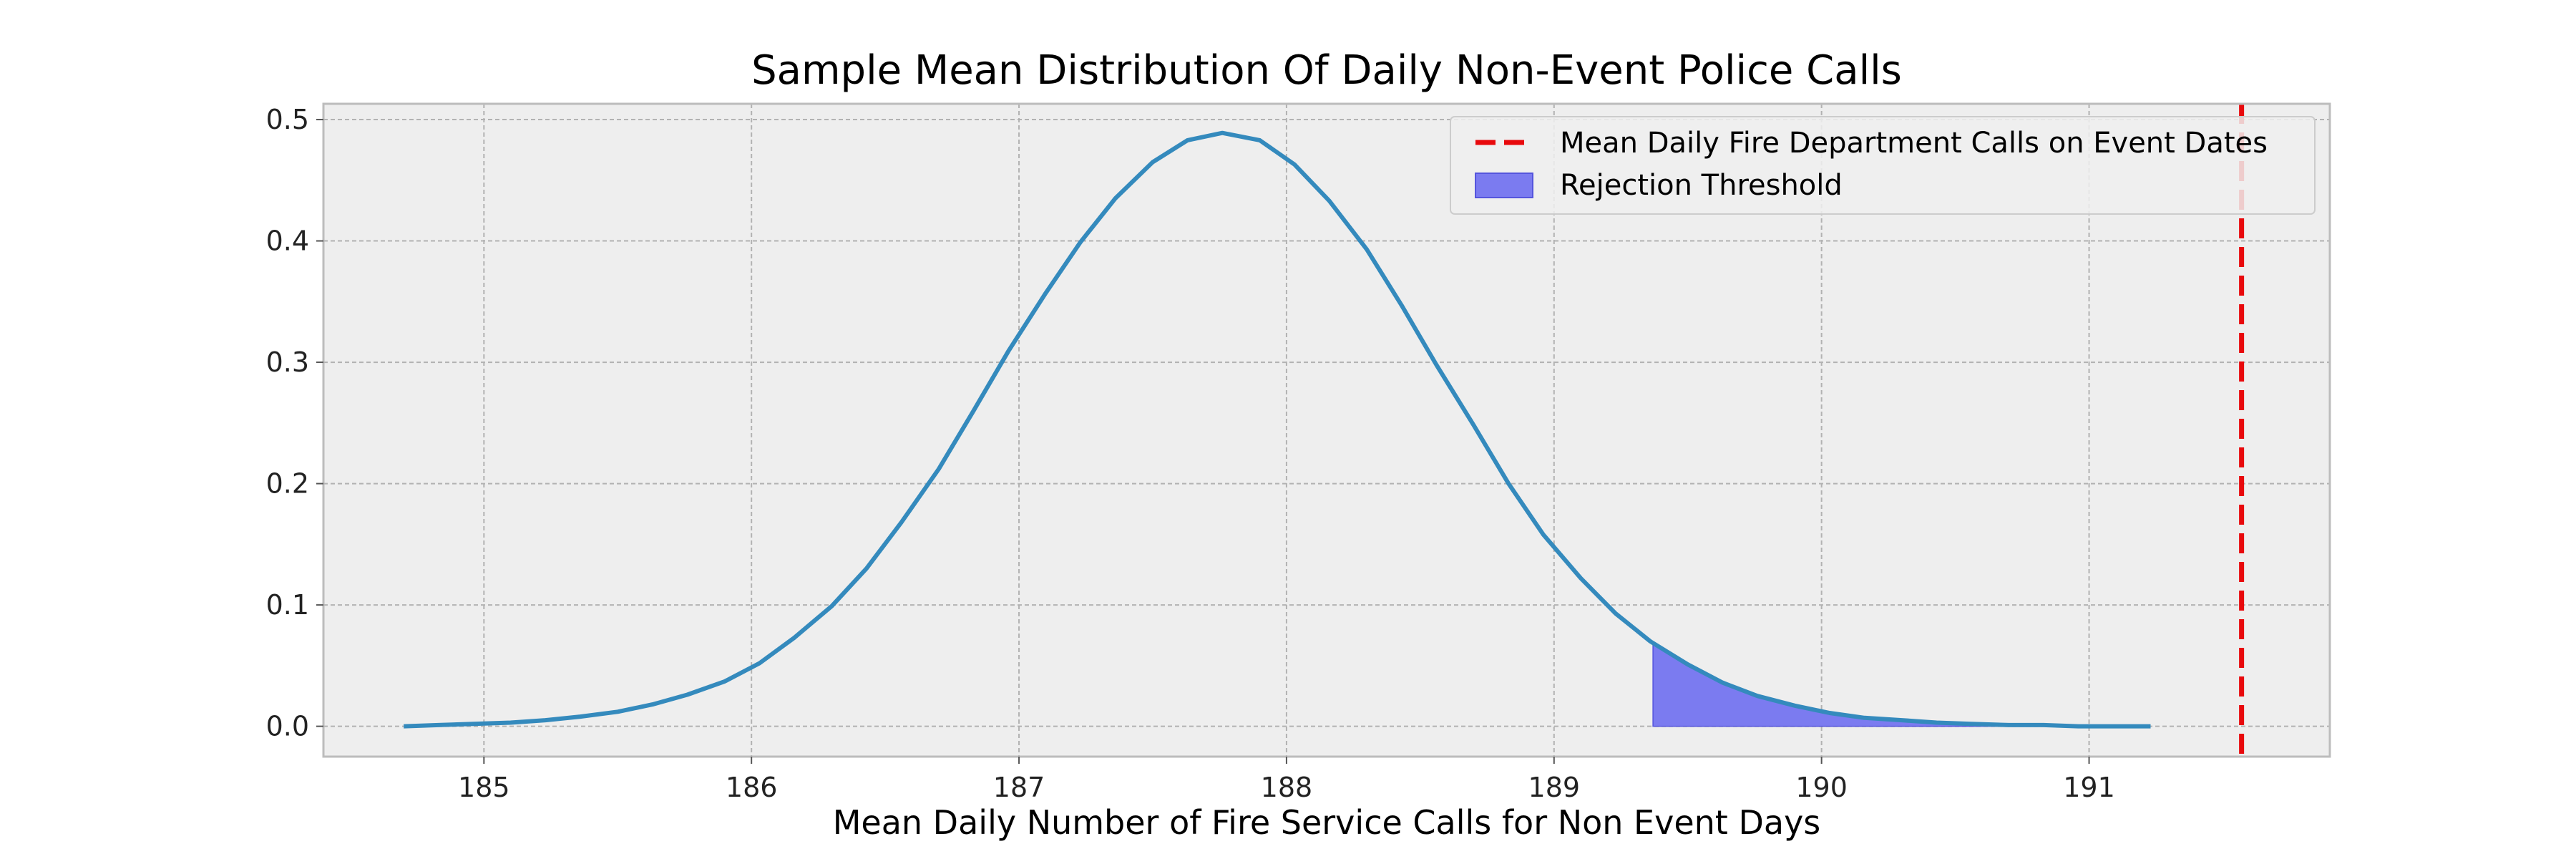 The height and width of the screenshot is (859, 2576). I want to click on x-tick-label: 185, so click(484, 787).